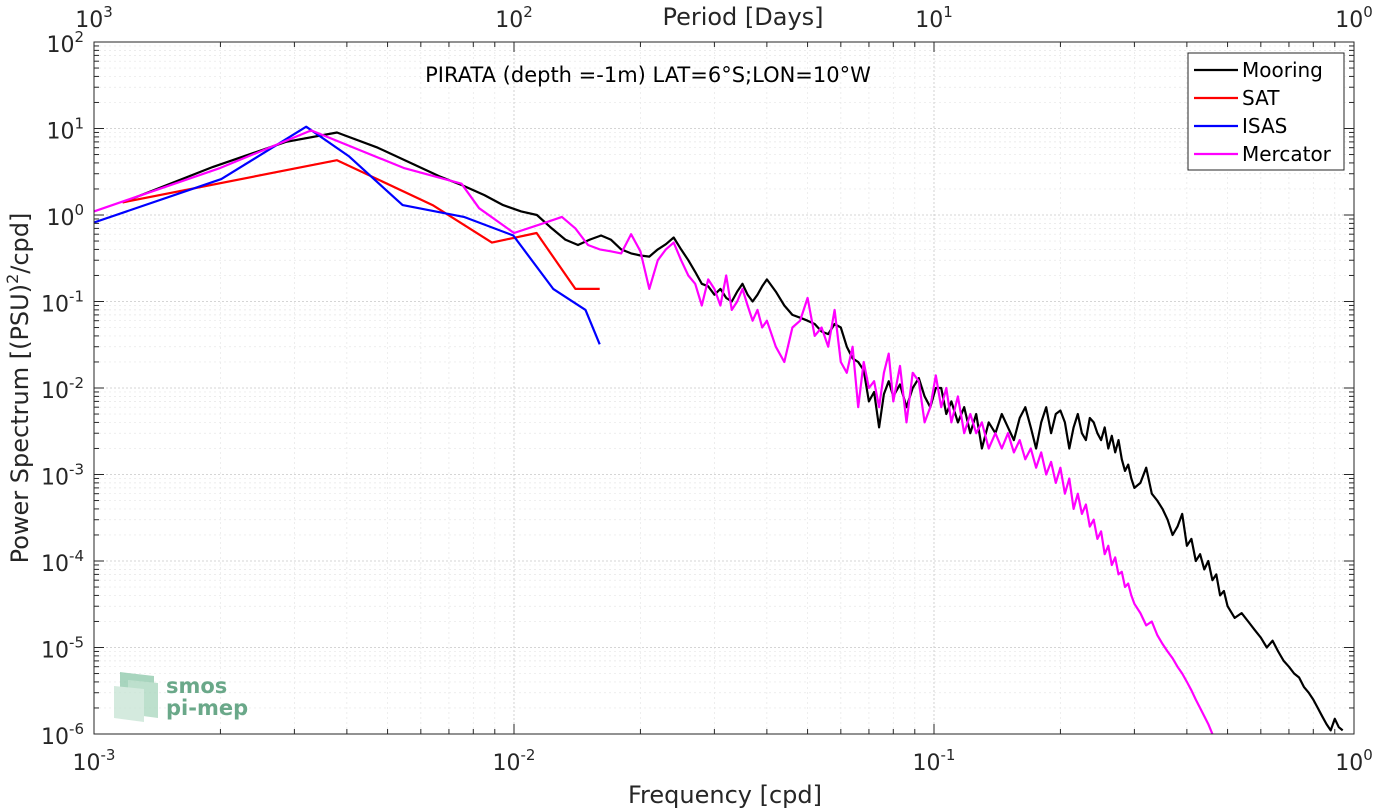 The image size is (1377, 809). What do you see at coordinates (20, 243) in the screenshot?
I see `y-axis-label-tail: /cpd]` at bounding box center [20, 243].